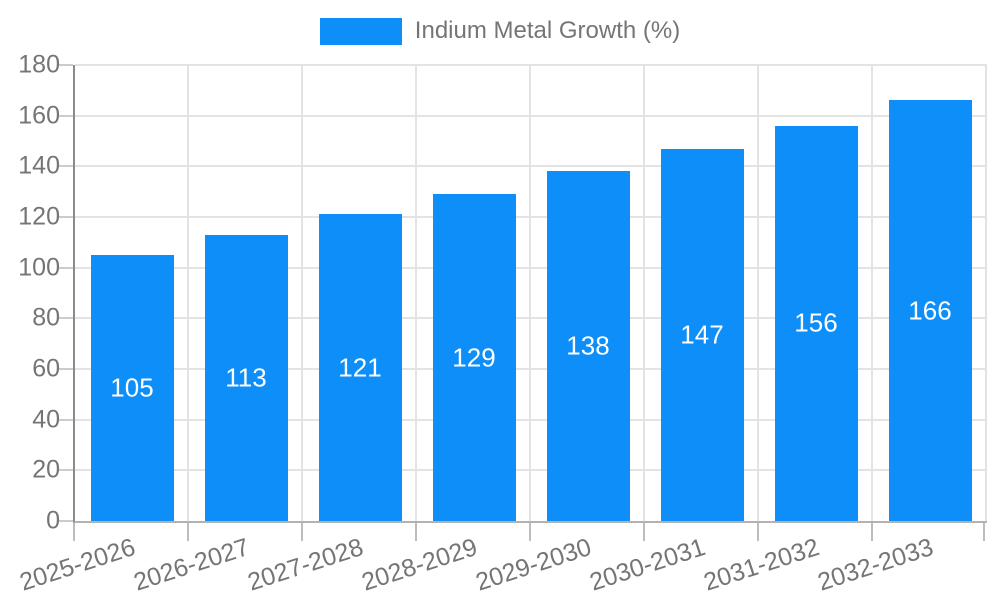 This screenshot has height=600, width=1000. Describe the element at coordinates (547, 30) in the screenshot. I see `legend-label: Indium Metal Growth (%)` at that location.